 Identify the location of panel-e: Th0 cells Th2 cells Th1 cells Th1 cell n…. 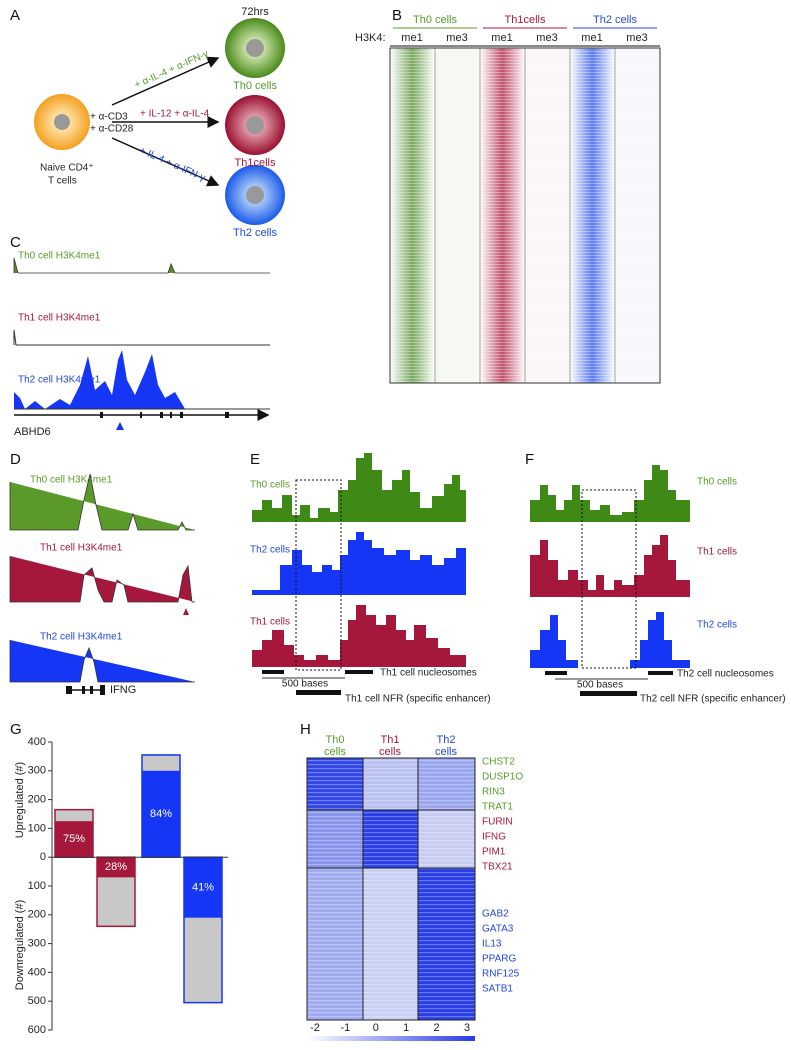
(370, 579).